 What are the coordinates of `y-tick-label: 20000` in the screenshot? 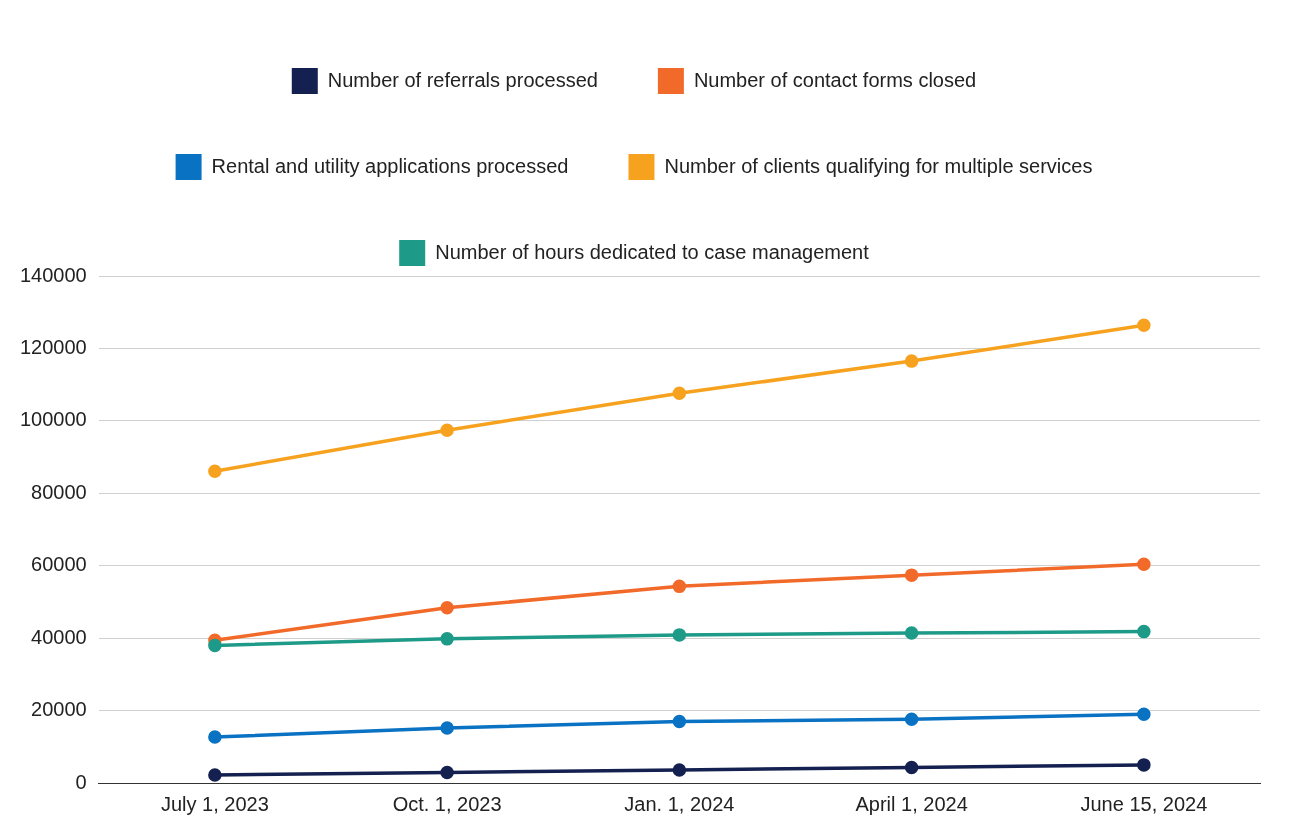 It's located at (59, 709).